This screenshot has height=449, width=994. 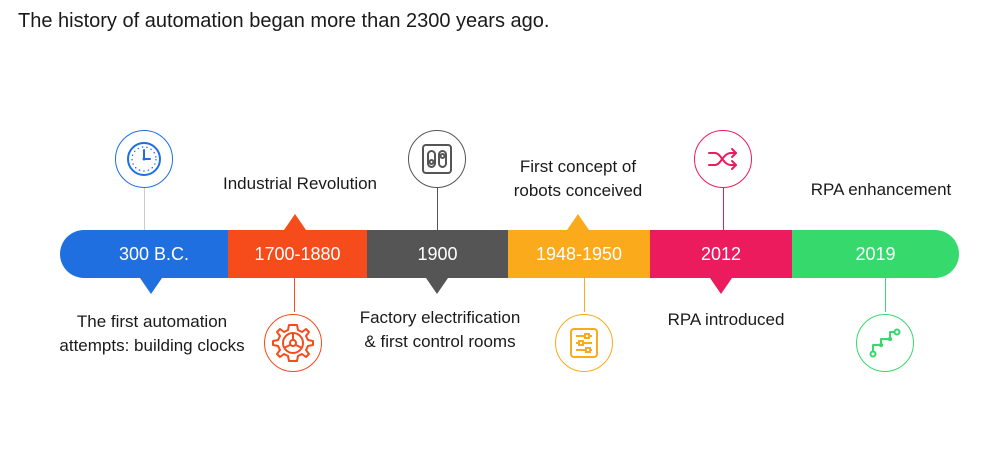 I want to click on connector-1900, so click(x=437, y=209).